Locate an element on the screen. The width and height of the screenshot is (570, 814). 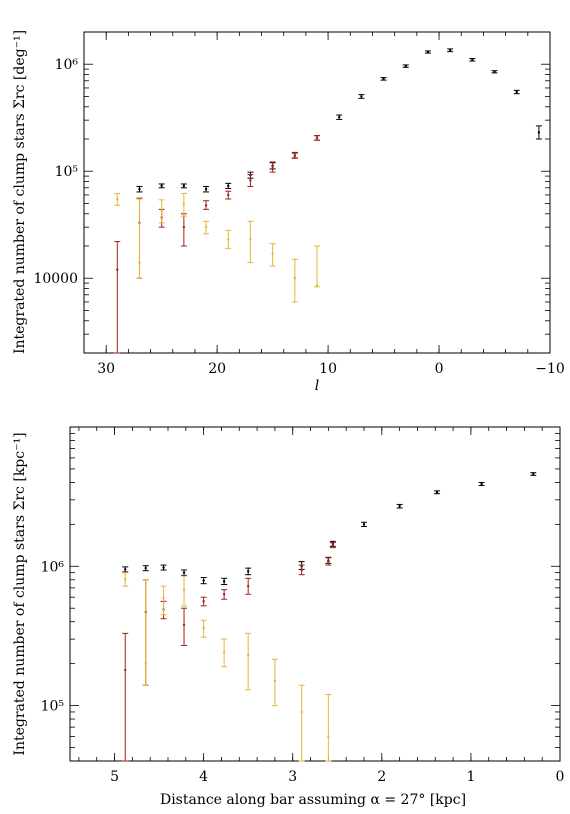
bottom-y-tick-label: 10⁶ is located at coordinates (53, 567).